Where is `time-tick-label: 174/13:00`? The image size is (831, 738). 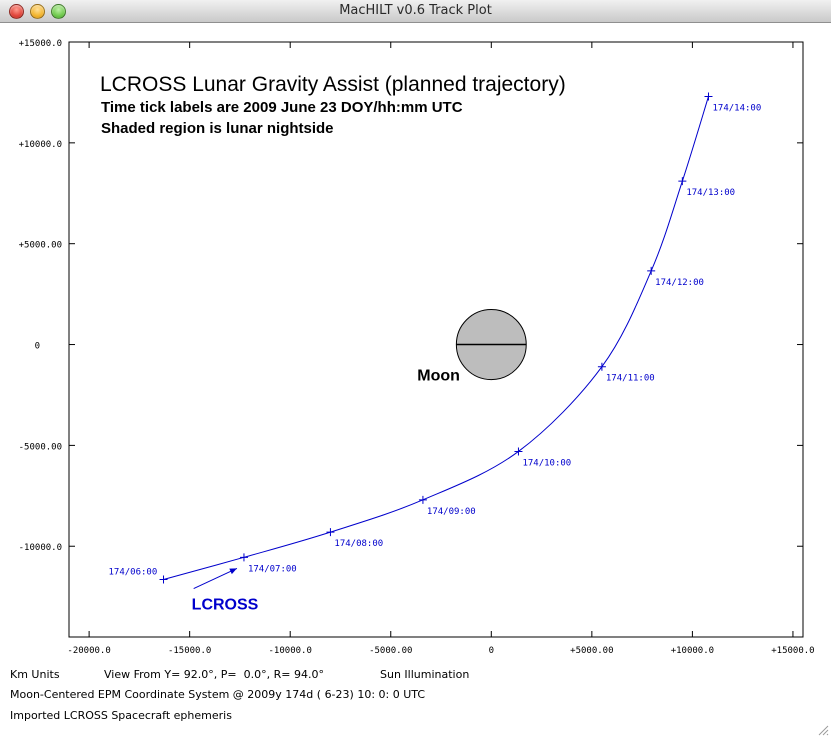 time-tick-label: 174/13:00 is located at coordinates (710, 193).